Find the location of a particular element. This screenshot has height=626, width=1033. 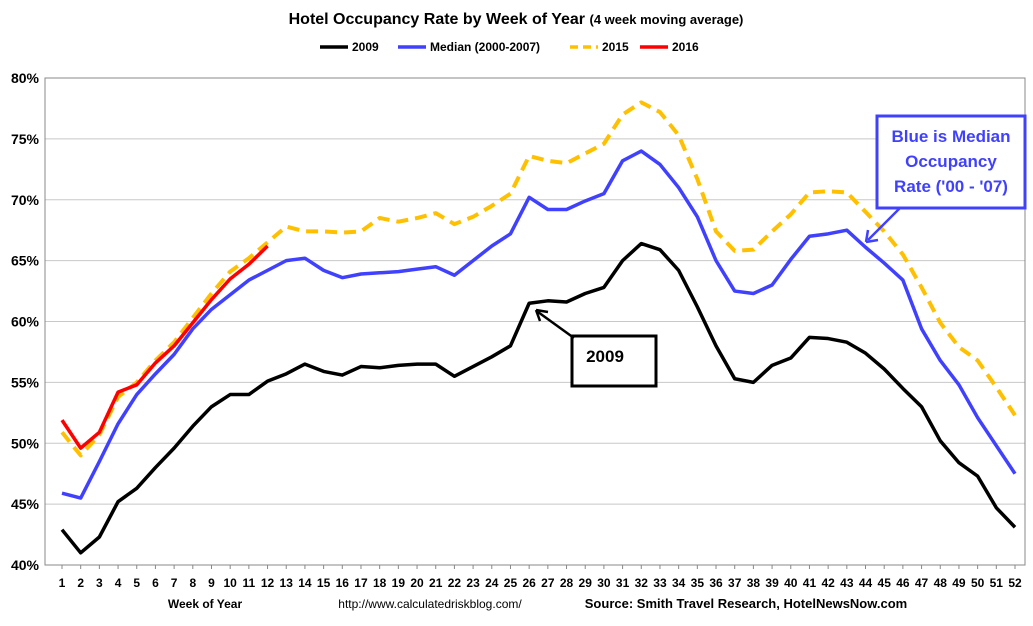

x-tick-label: 32 is located at coordinates (642, 583).